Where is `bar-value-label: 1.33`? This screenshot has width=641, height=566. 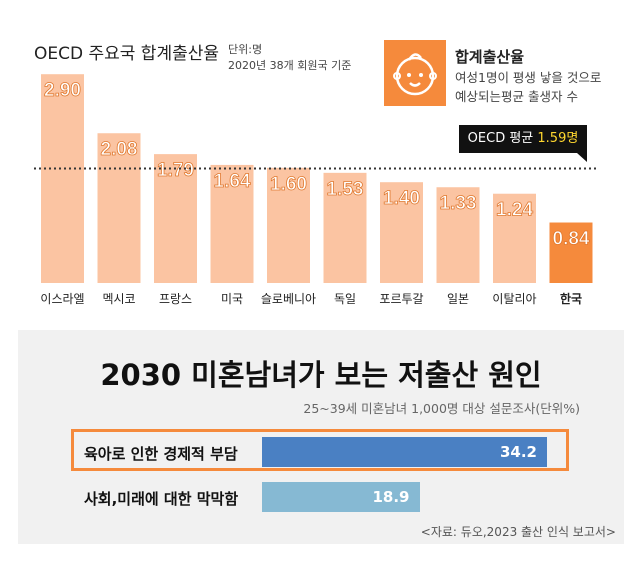
bar-value-label: 1.33 is located at coordinates (458, 203).